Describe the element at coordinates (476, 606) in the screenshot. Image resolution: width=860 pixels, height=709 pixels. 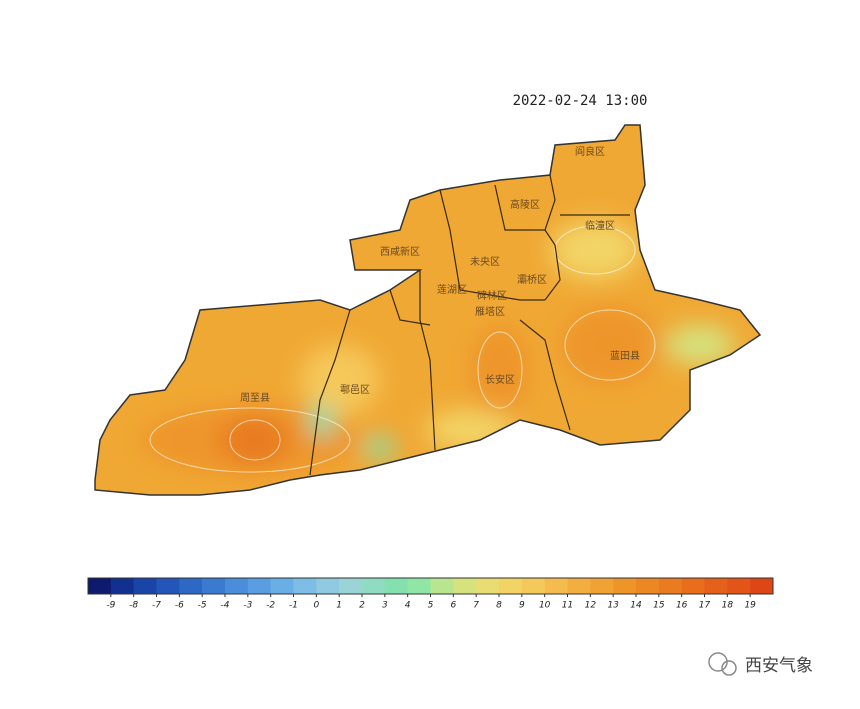
I see `colorbar-tick-label: 7` at that location.